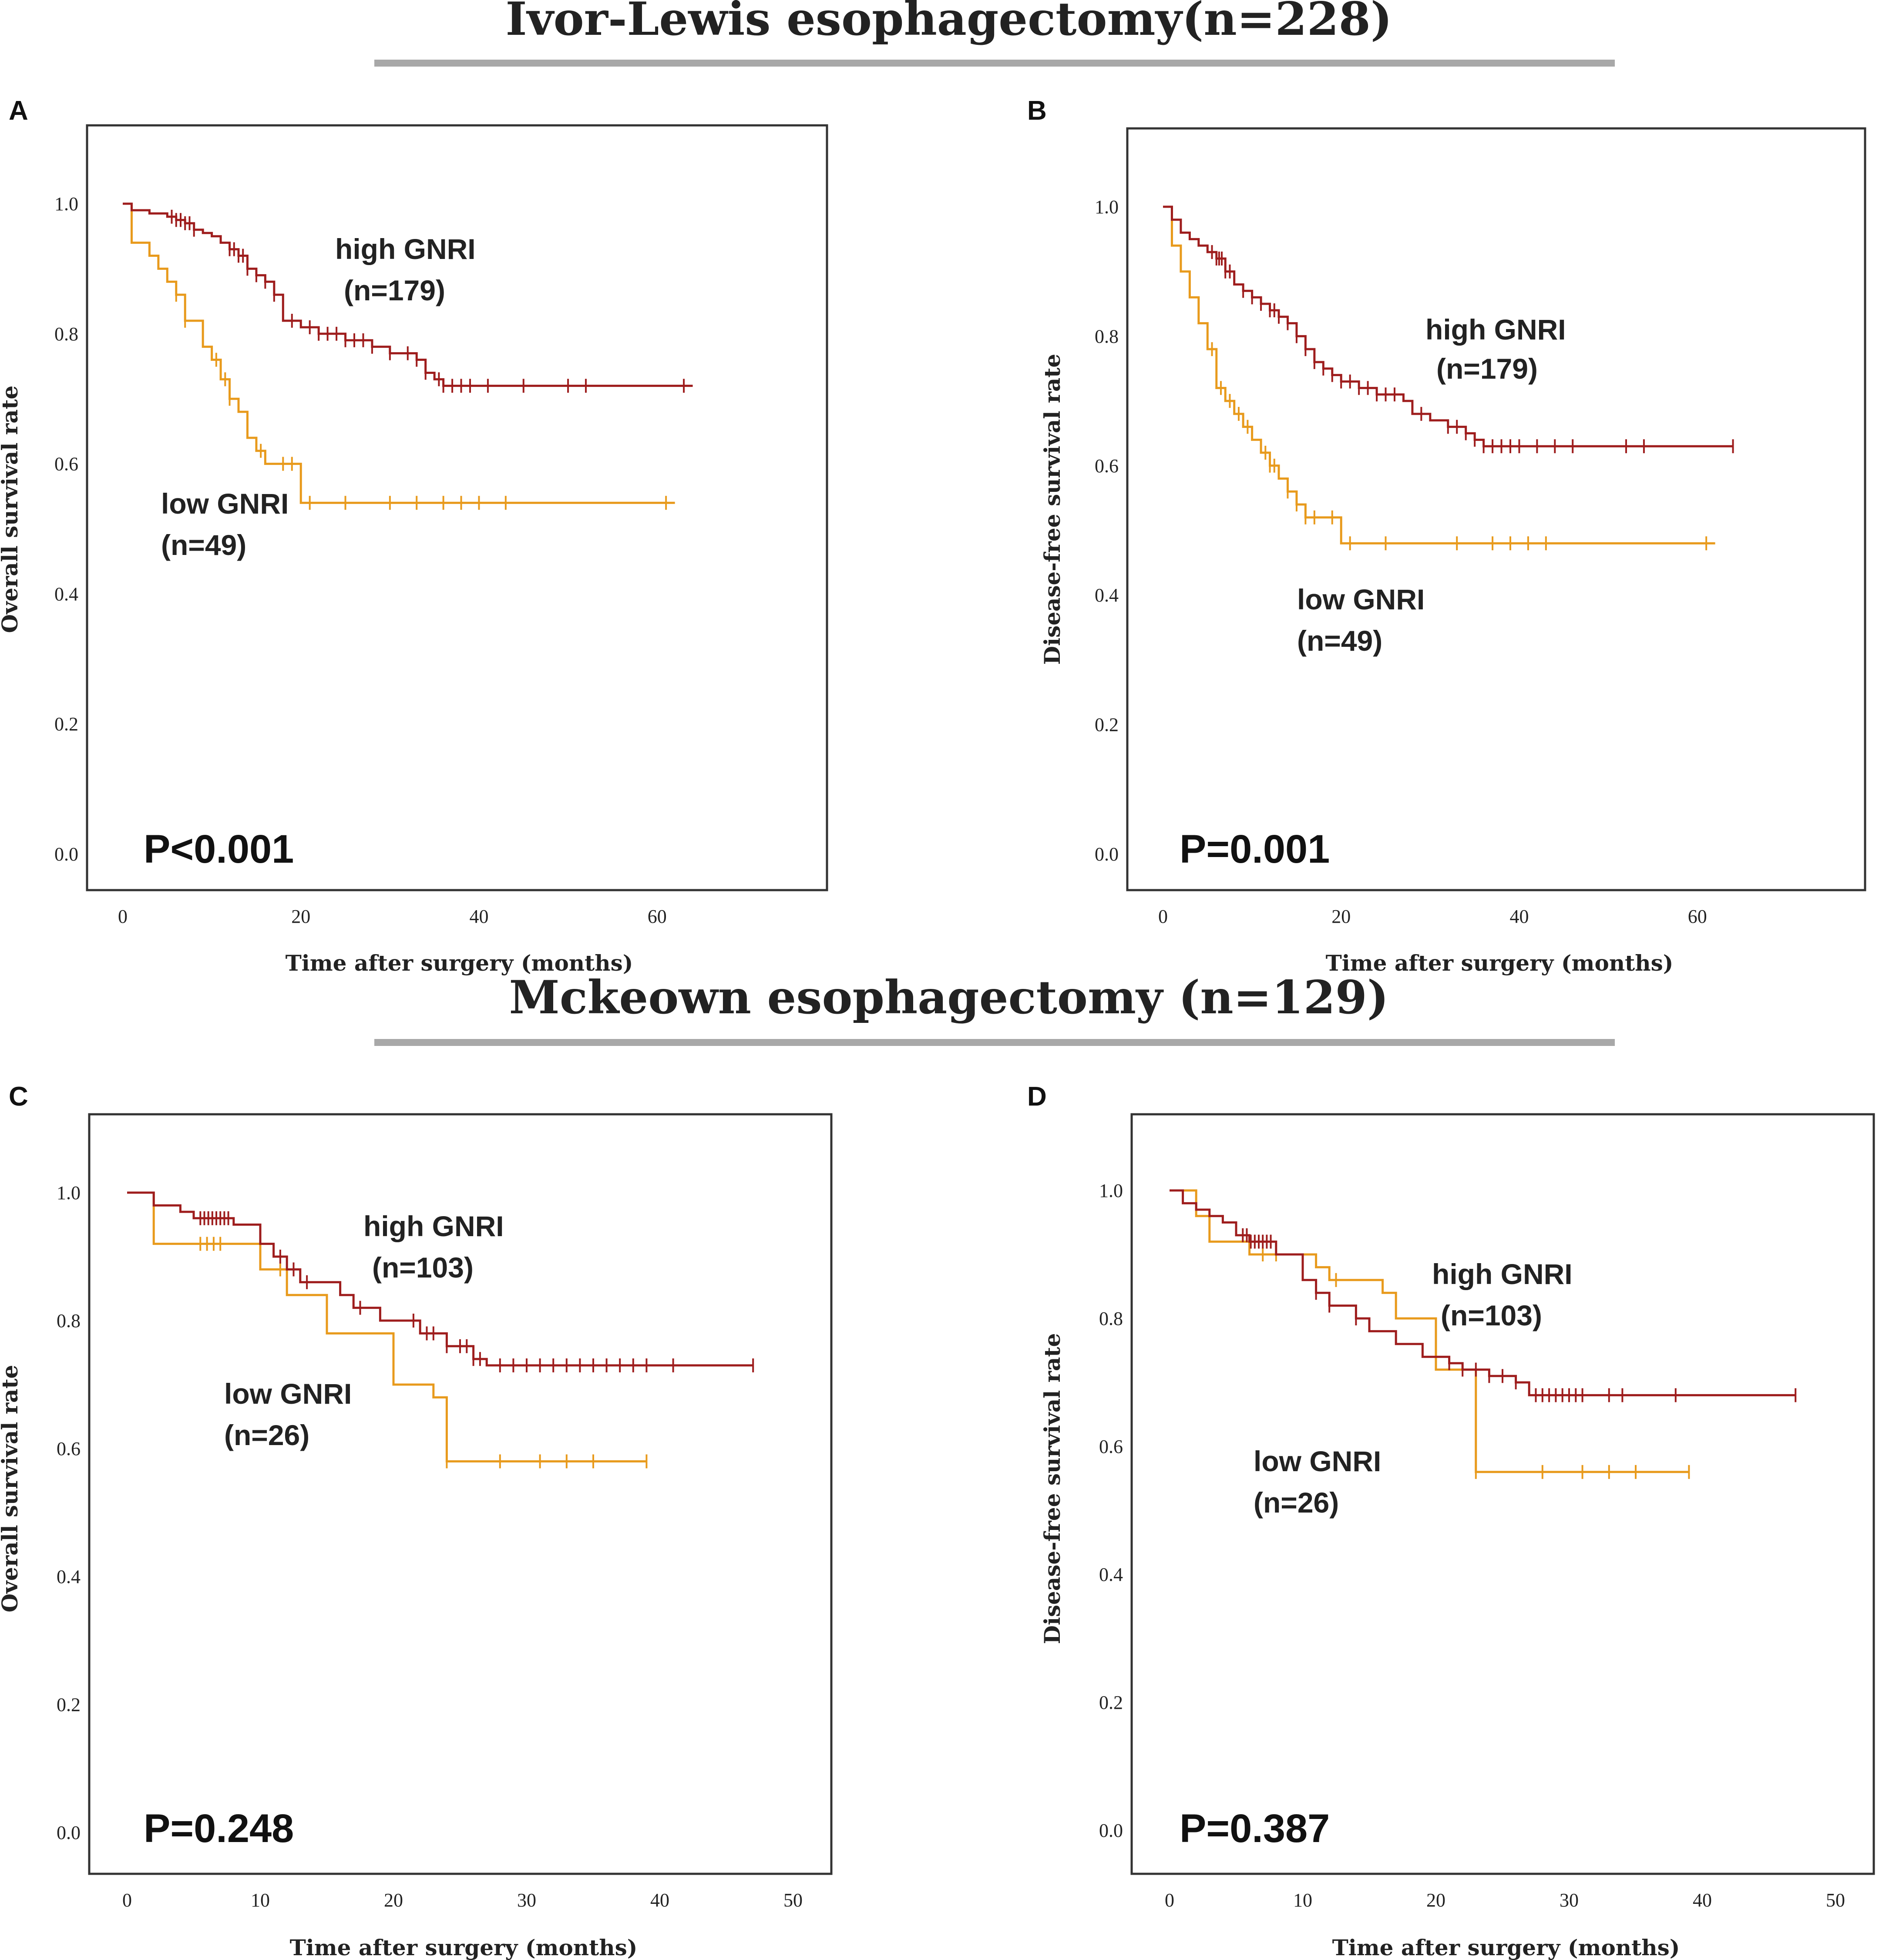  I want to click on p-value: P=0.001, so click(1255, 849).